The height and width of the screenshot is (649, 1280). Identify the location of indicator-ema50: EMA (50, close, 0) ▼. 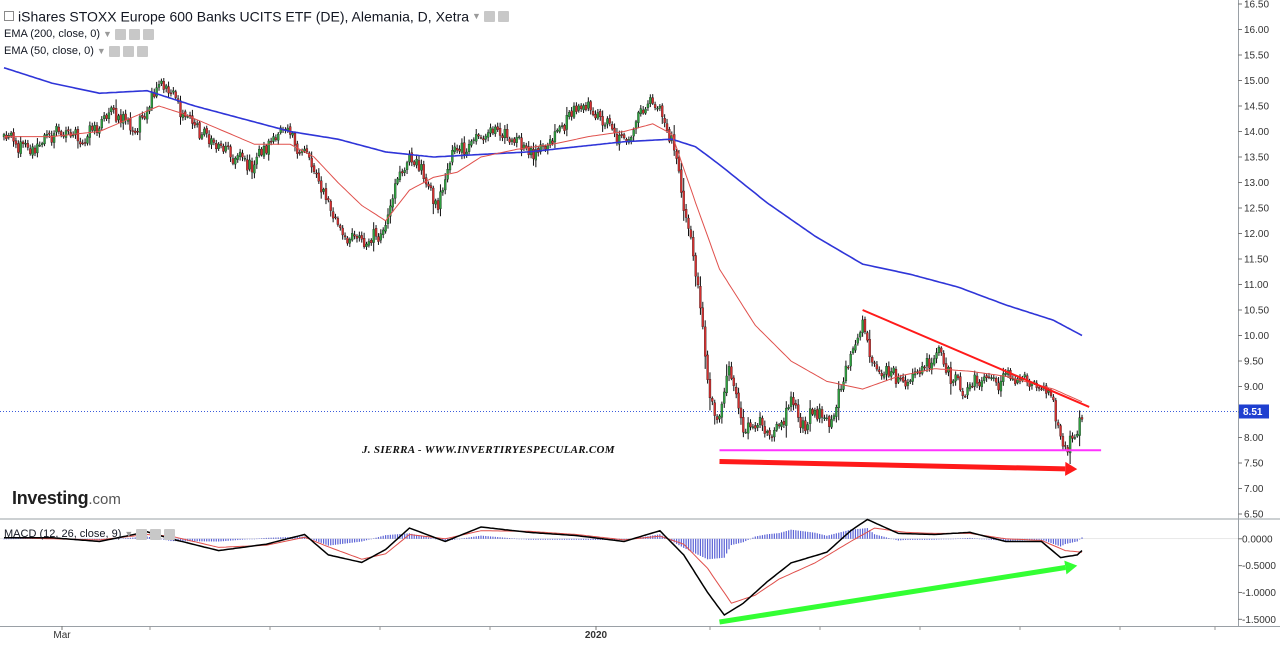
(76, 51).